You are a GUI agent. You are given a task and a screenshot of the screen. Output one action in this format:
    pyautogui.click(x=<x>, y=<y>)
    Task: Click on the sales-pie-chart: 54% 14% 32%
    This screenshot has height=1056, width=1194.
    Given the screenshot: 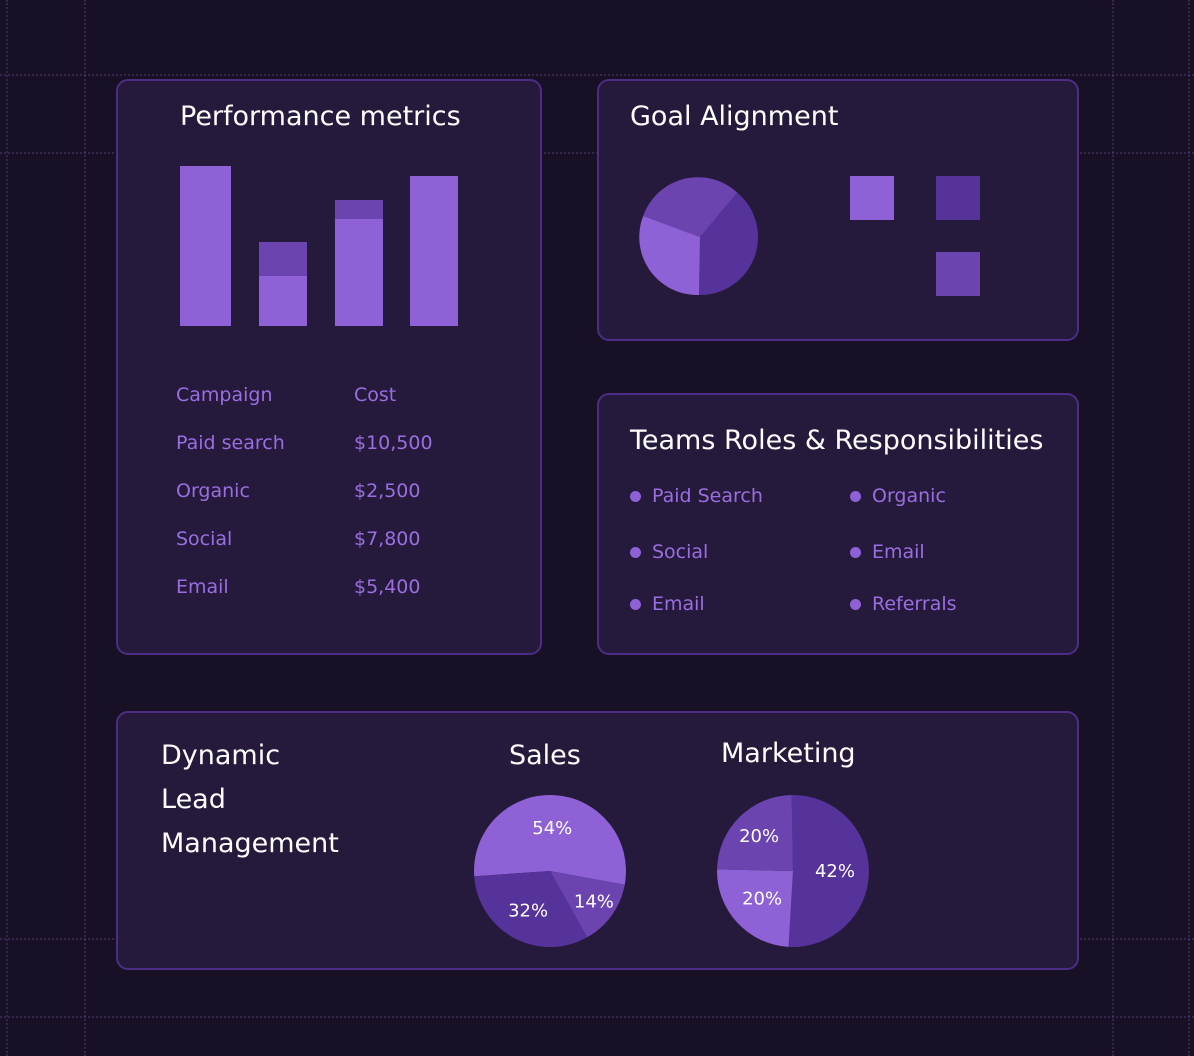 What is the action you would take?
    pyautogui.click(x=550, y=870)
    